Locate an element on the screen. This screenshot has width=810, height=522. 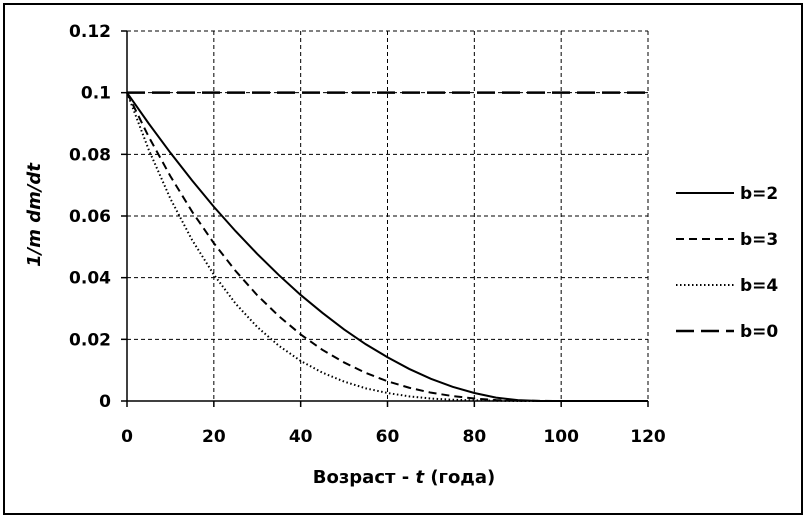
y-tick-label-0: 0 is located at coordinates (105, 402).